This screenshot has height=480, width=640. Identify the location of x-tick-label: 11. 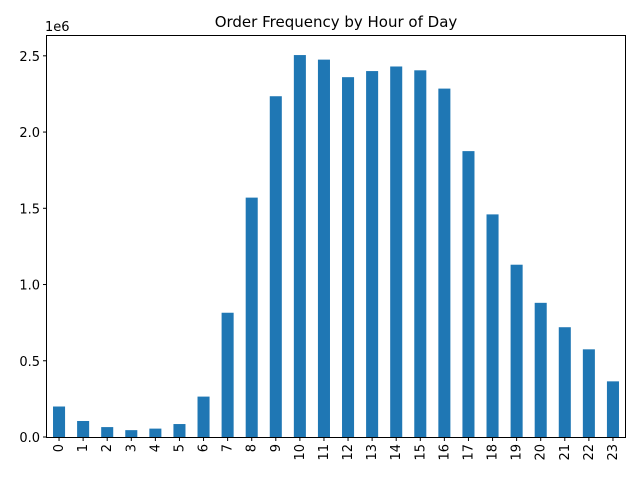
(324, 452).